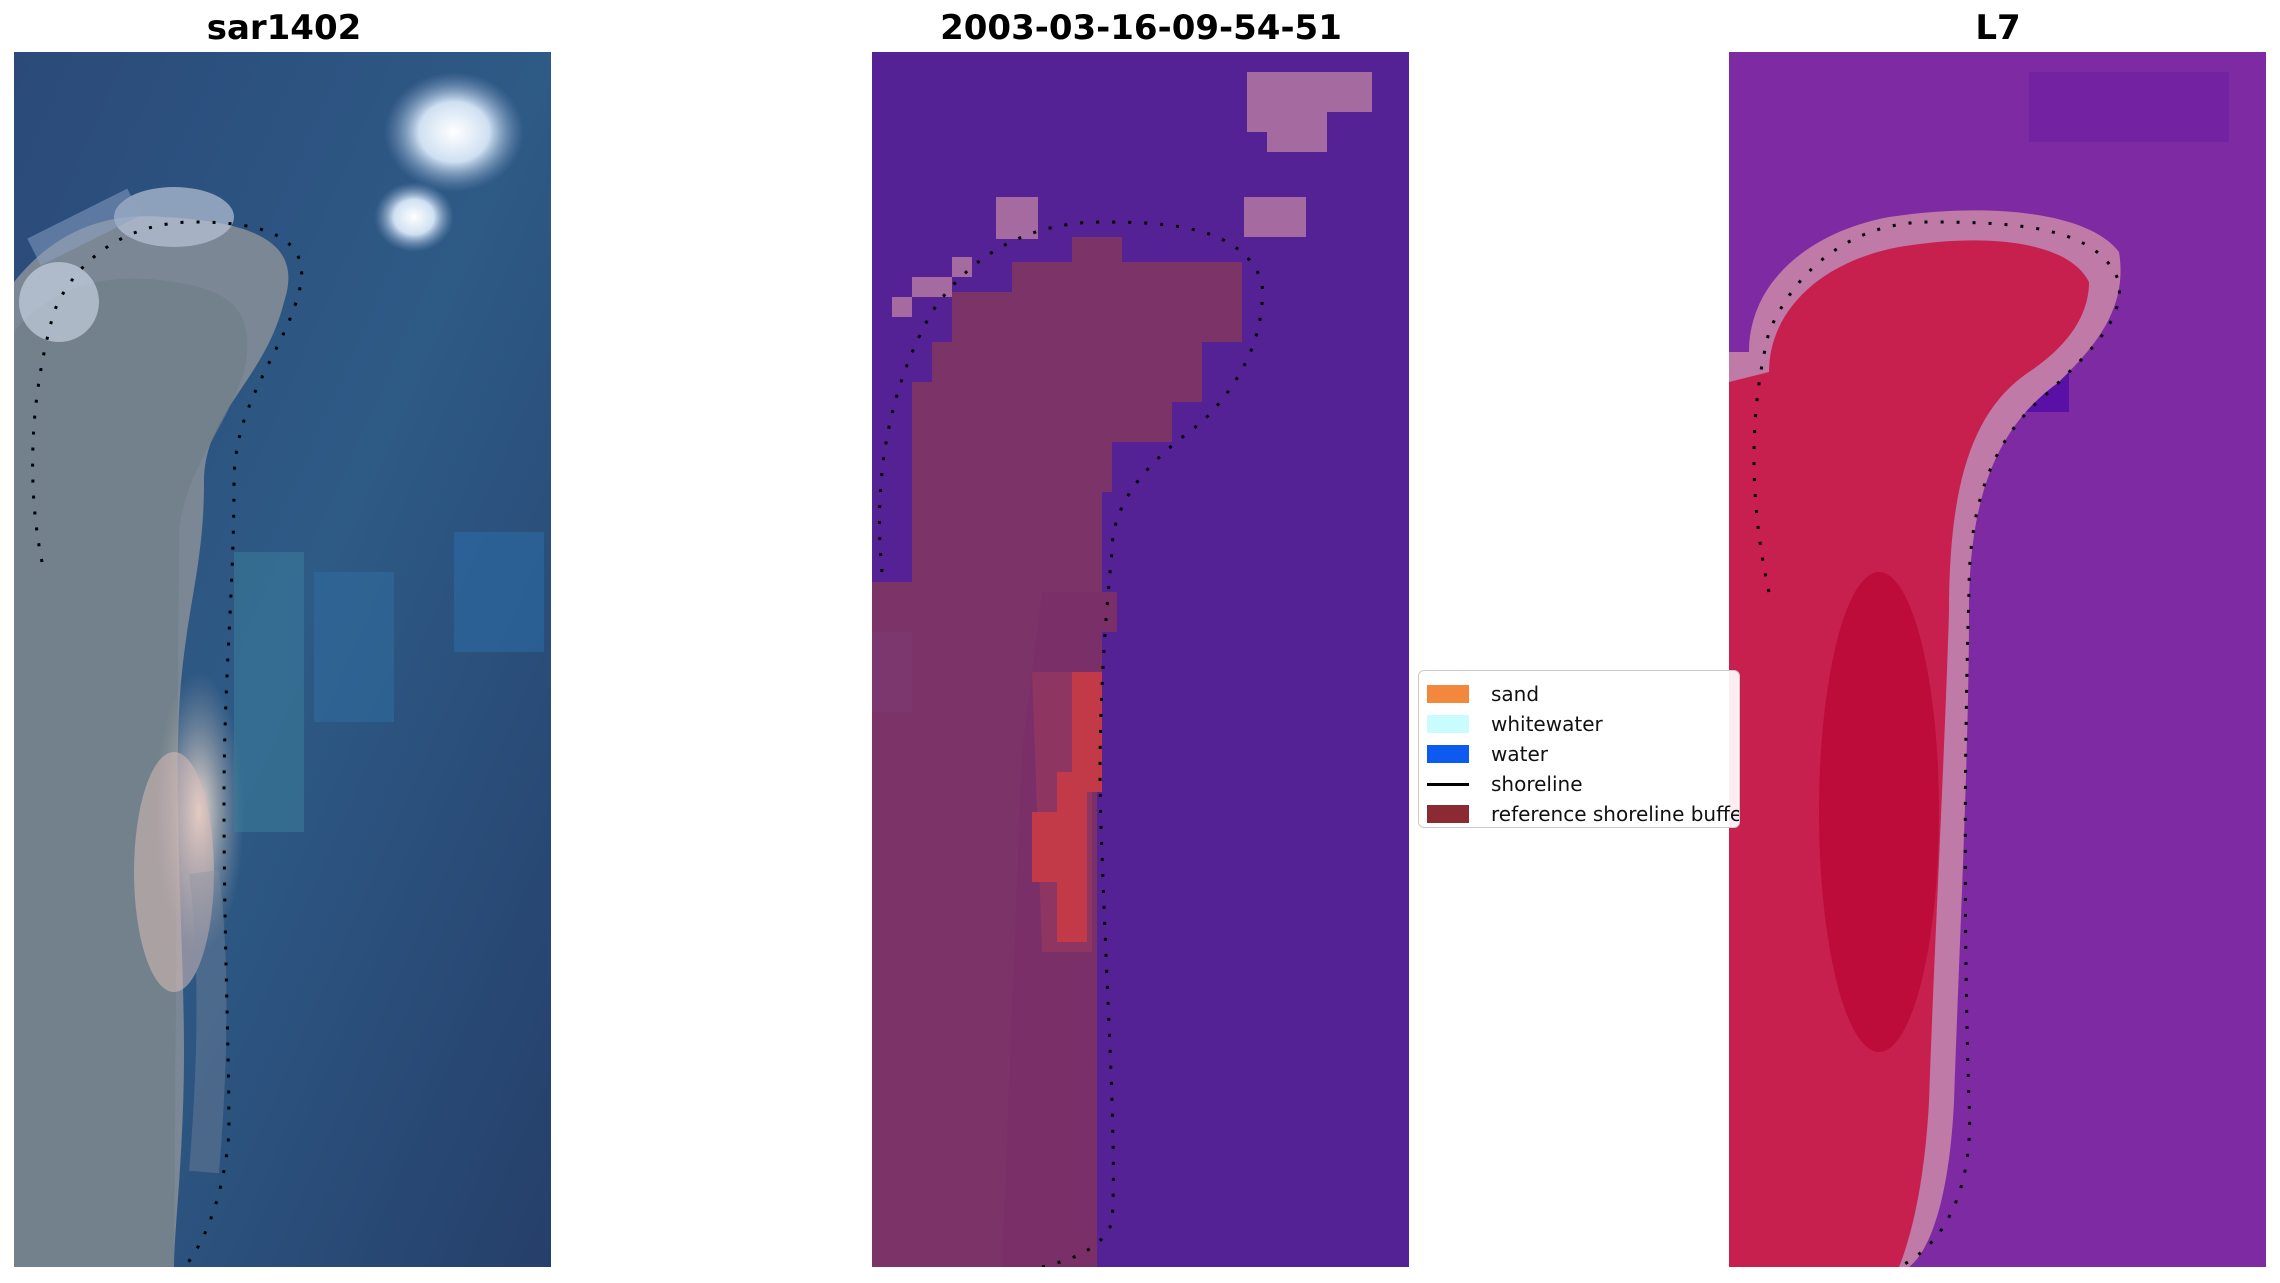  I want to click on reference-buffer-swatch-icon, so click(1448, 814).